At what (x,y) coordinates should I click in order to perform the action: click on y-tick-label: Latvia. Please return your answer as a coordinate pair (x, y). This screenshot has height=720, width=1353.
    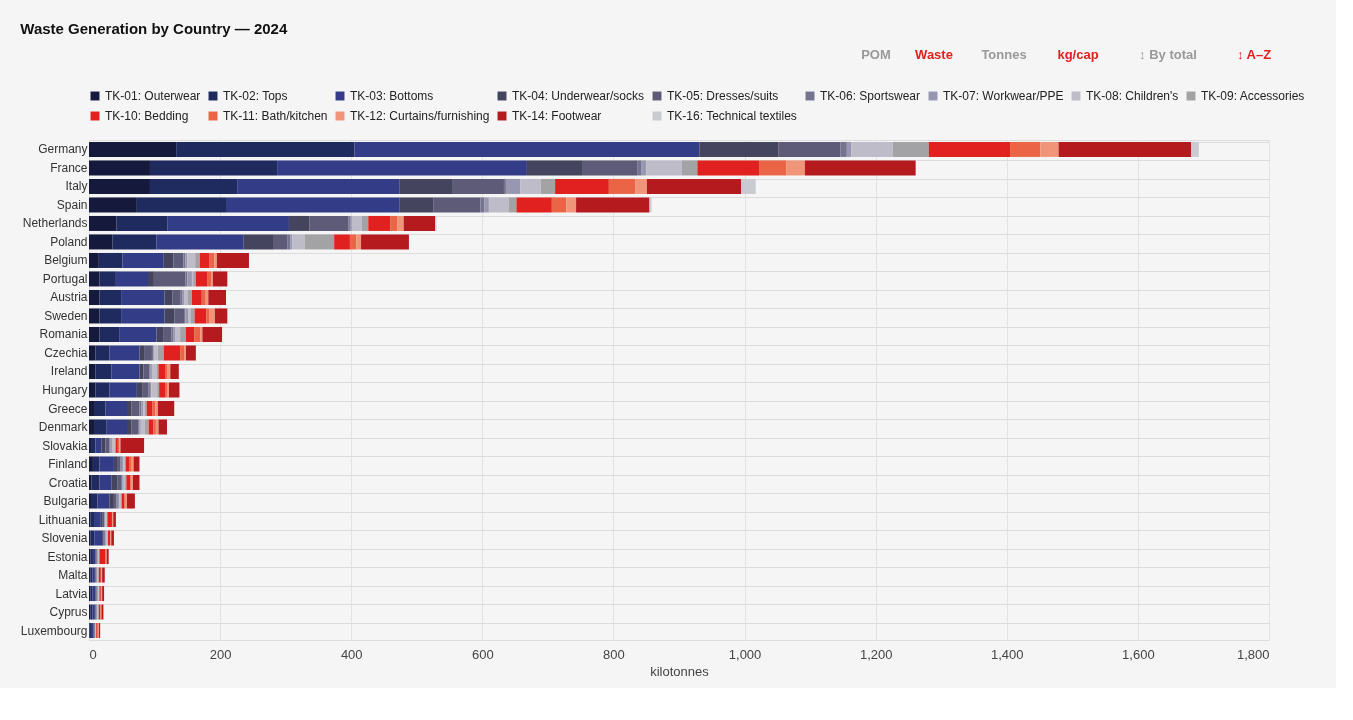
    Looking at the image, I should click on (71, 593).